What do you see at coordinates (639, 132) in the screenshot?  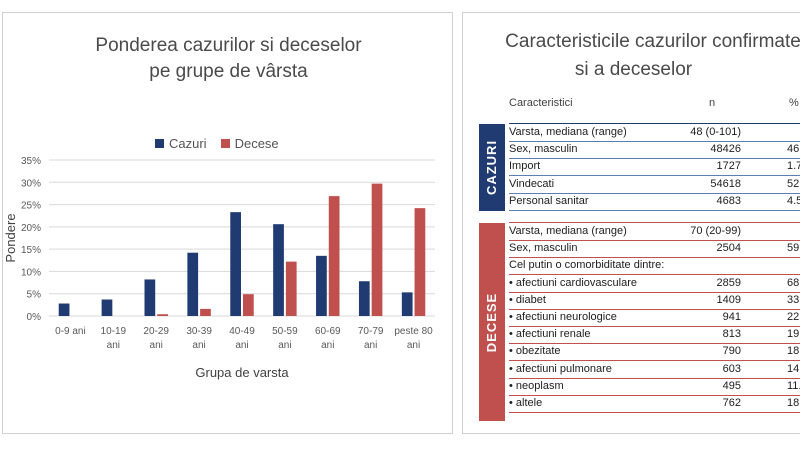 I see `table-row: Varsta, mediana (range) 48 (0-101)` at bounding box center [639, 132].